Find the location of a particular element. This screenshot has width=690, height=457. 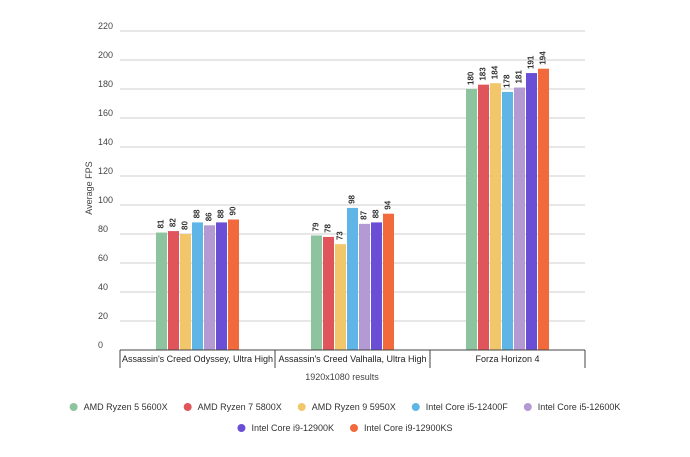

category-label: Assassin's Creed Odyssey, Ultra High is located at coordinates (197, 359).